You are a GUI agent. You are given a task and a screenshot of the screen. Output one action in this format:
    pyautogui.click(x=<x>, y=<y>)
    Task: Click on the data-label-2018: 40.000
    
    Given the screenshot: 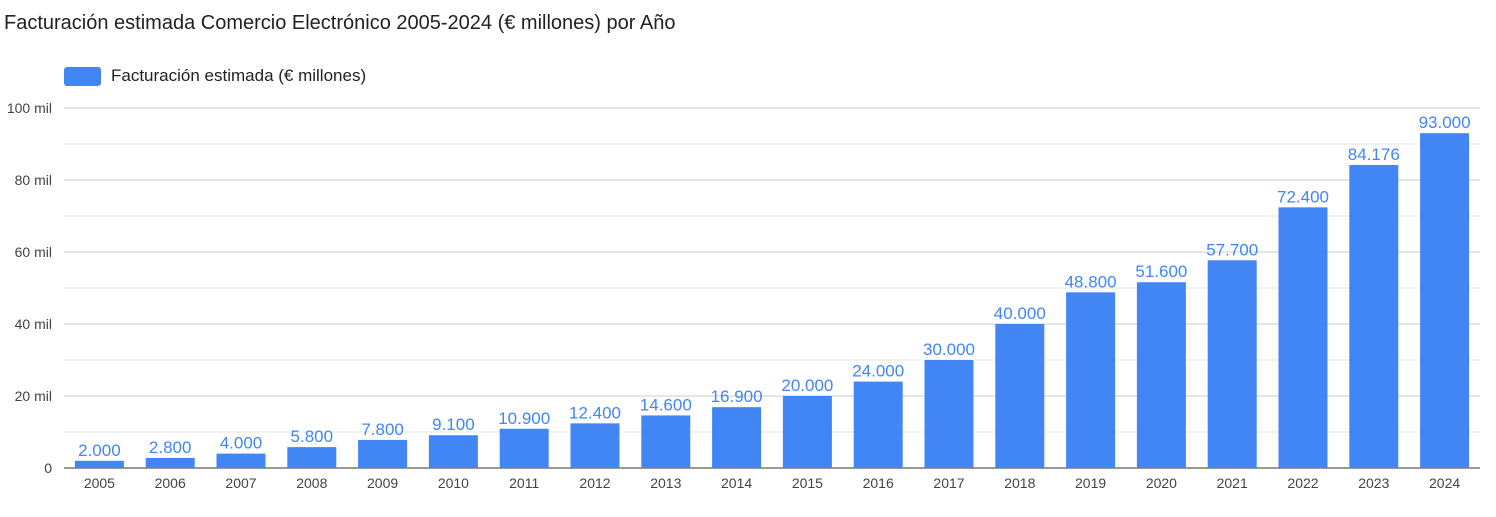 What is the action you would take?
    pyautogui.click(x=1020, y=313)
    